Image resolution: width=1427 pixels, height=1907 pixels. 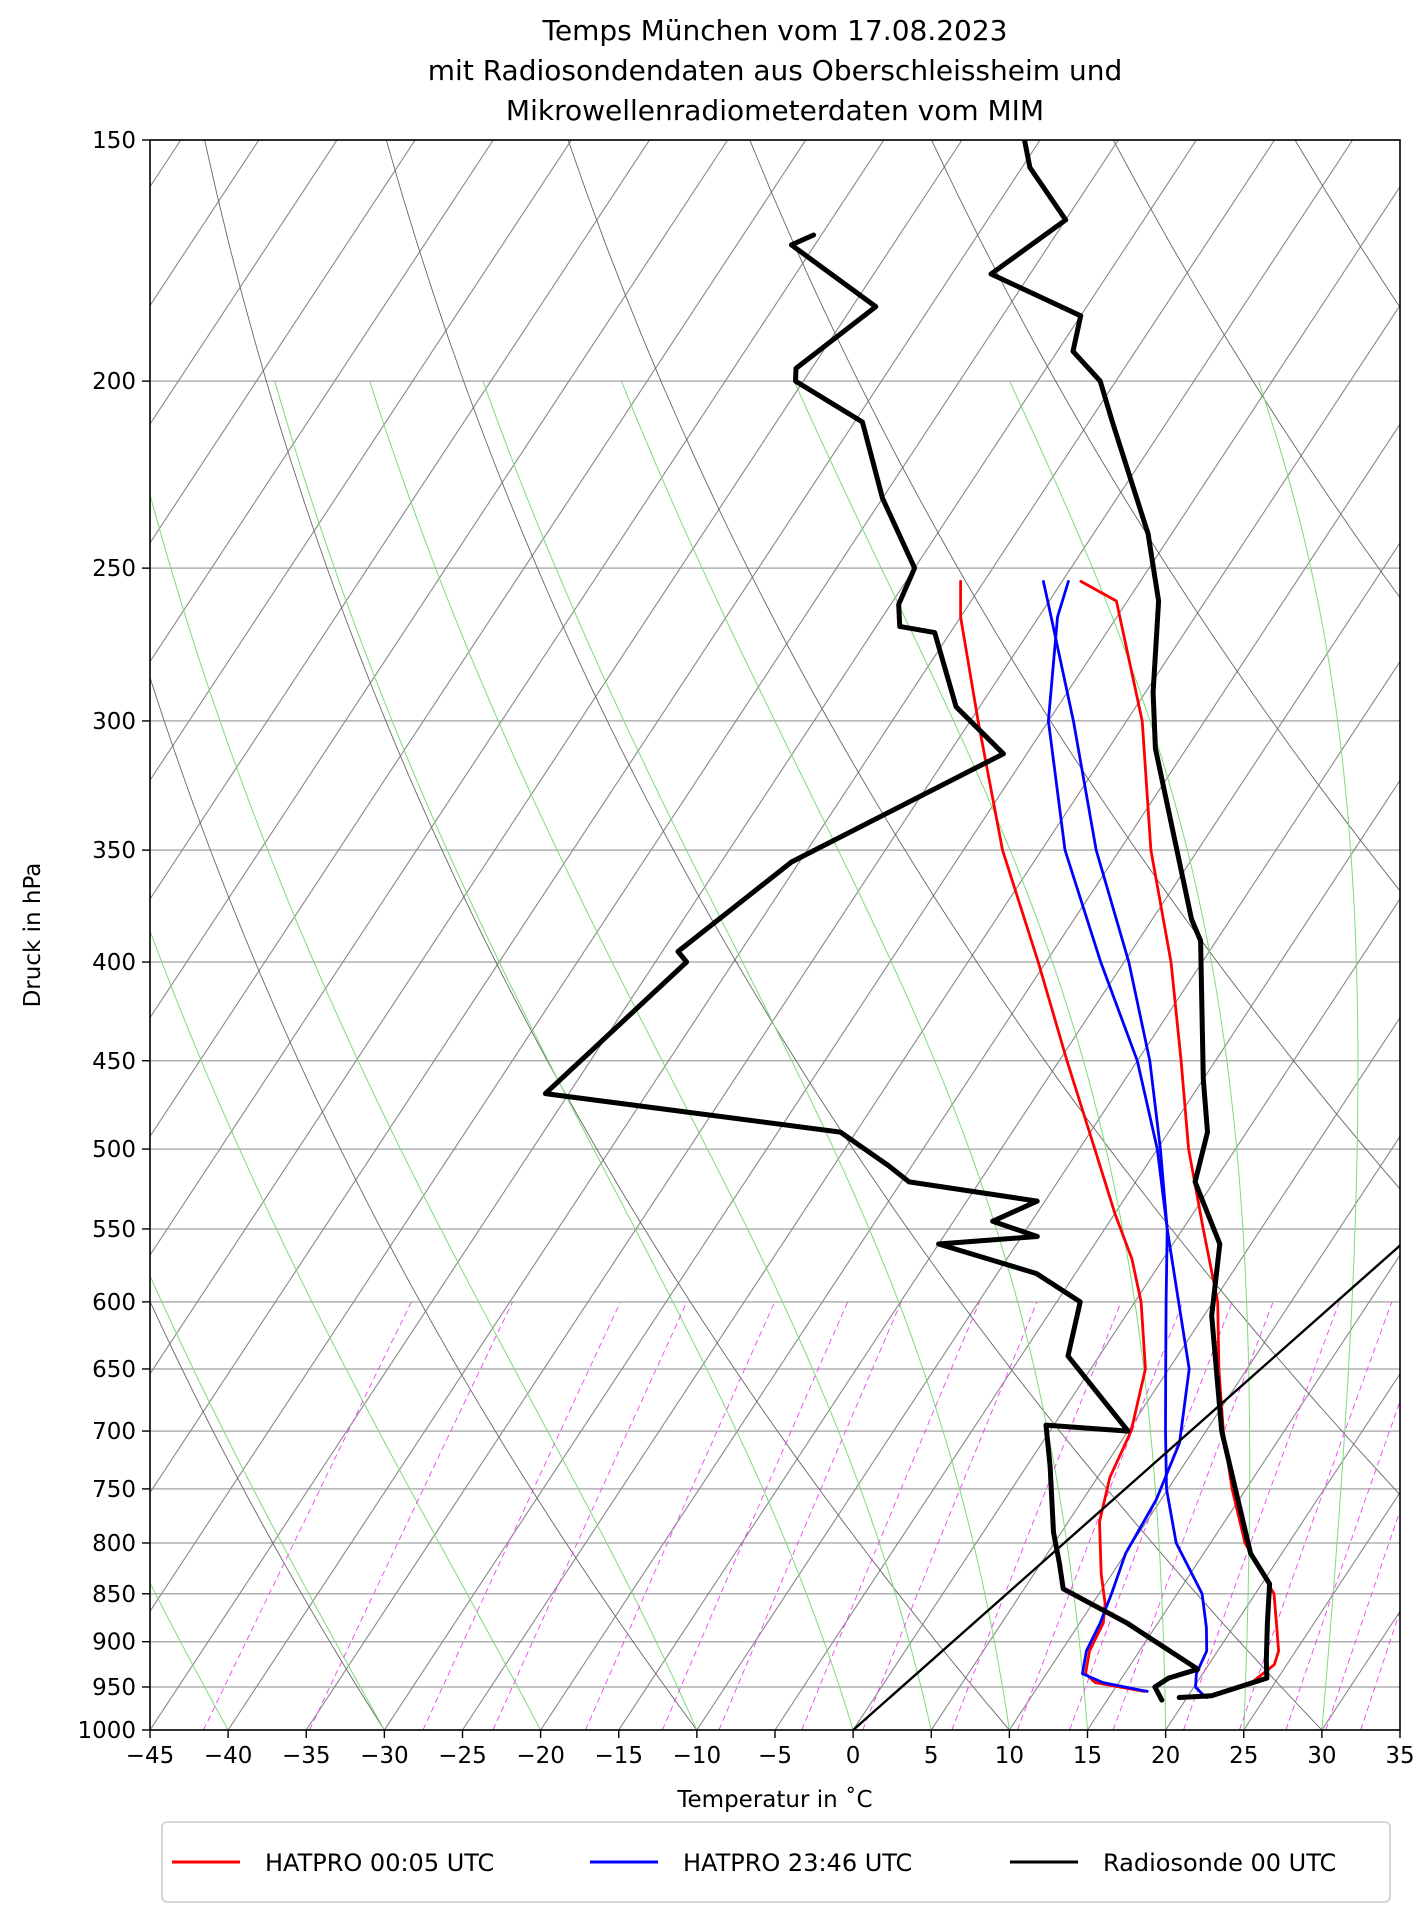 What do you see at coordinates (114, 382) in the screenshot?
I see `y-tick-label: 200` at bounding box center [114, 382].